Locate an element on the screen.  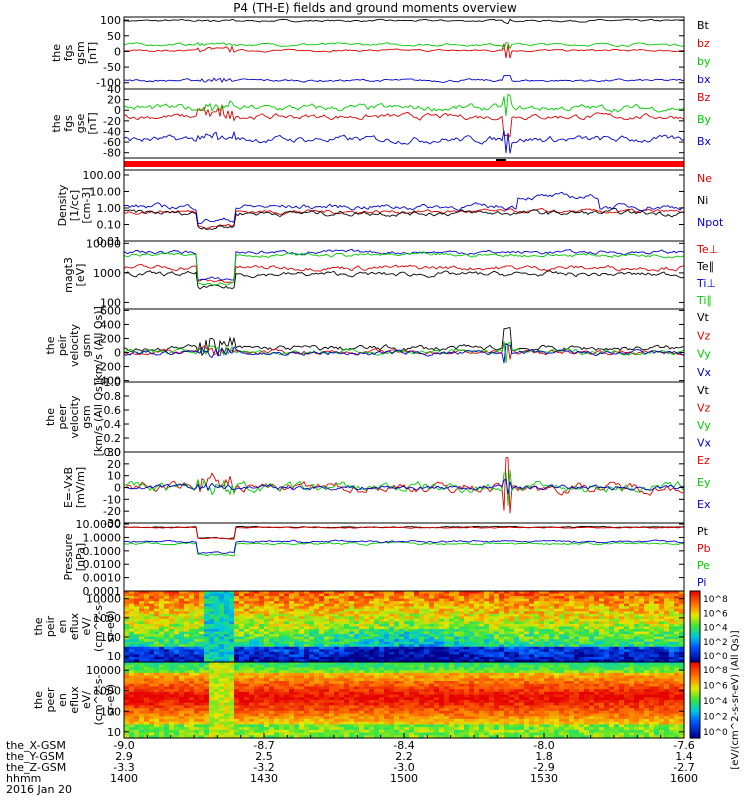
y-axis-label: E=-VxB is located at coordinates (68, 487).